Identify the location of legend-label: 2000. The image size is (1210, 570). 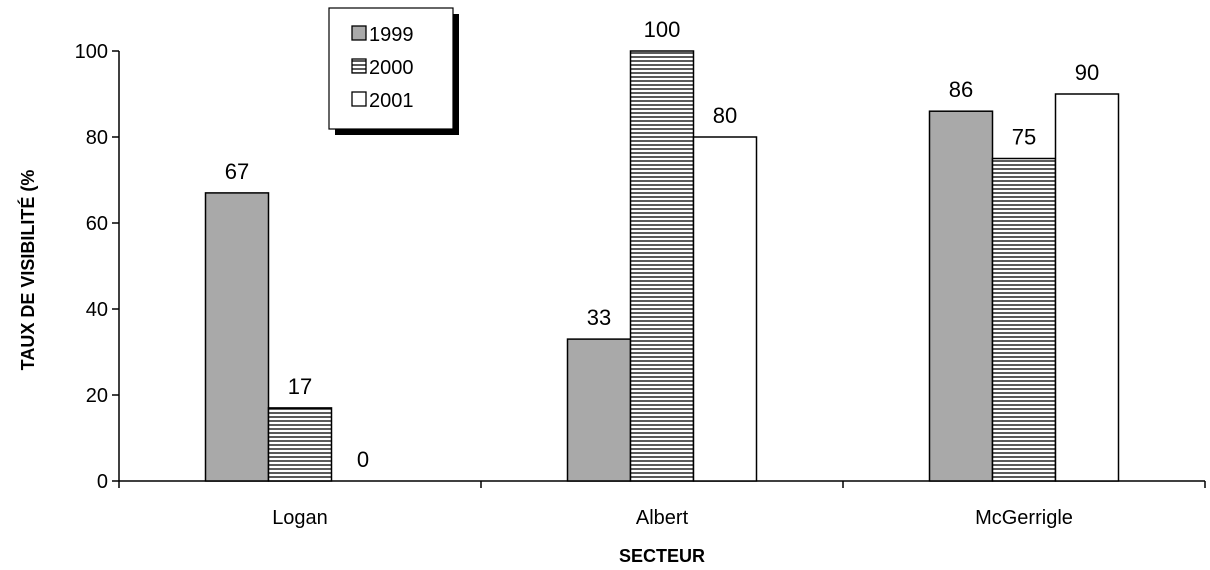
(391, 68).